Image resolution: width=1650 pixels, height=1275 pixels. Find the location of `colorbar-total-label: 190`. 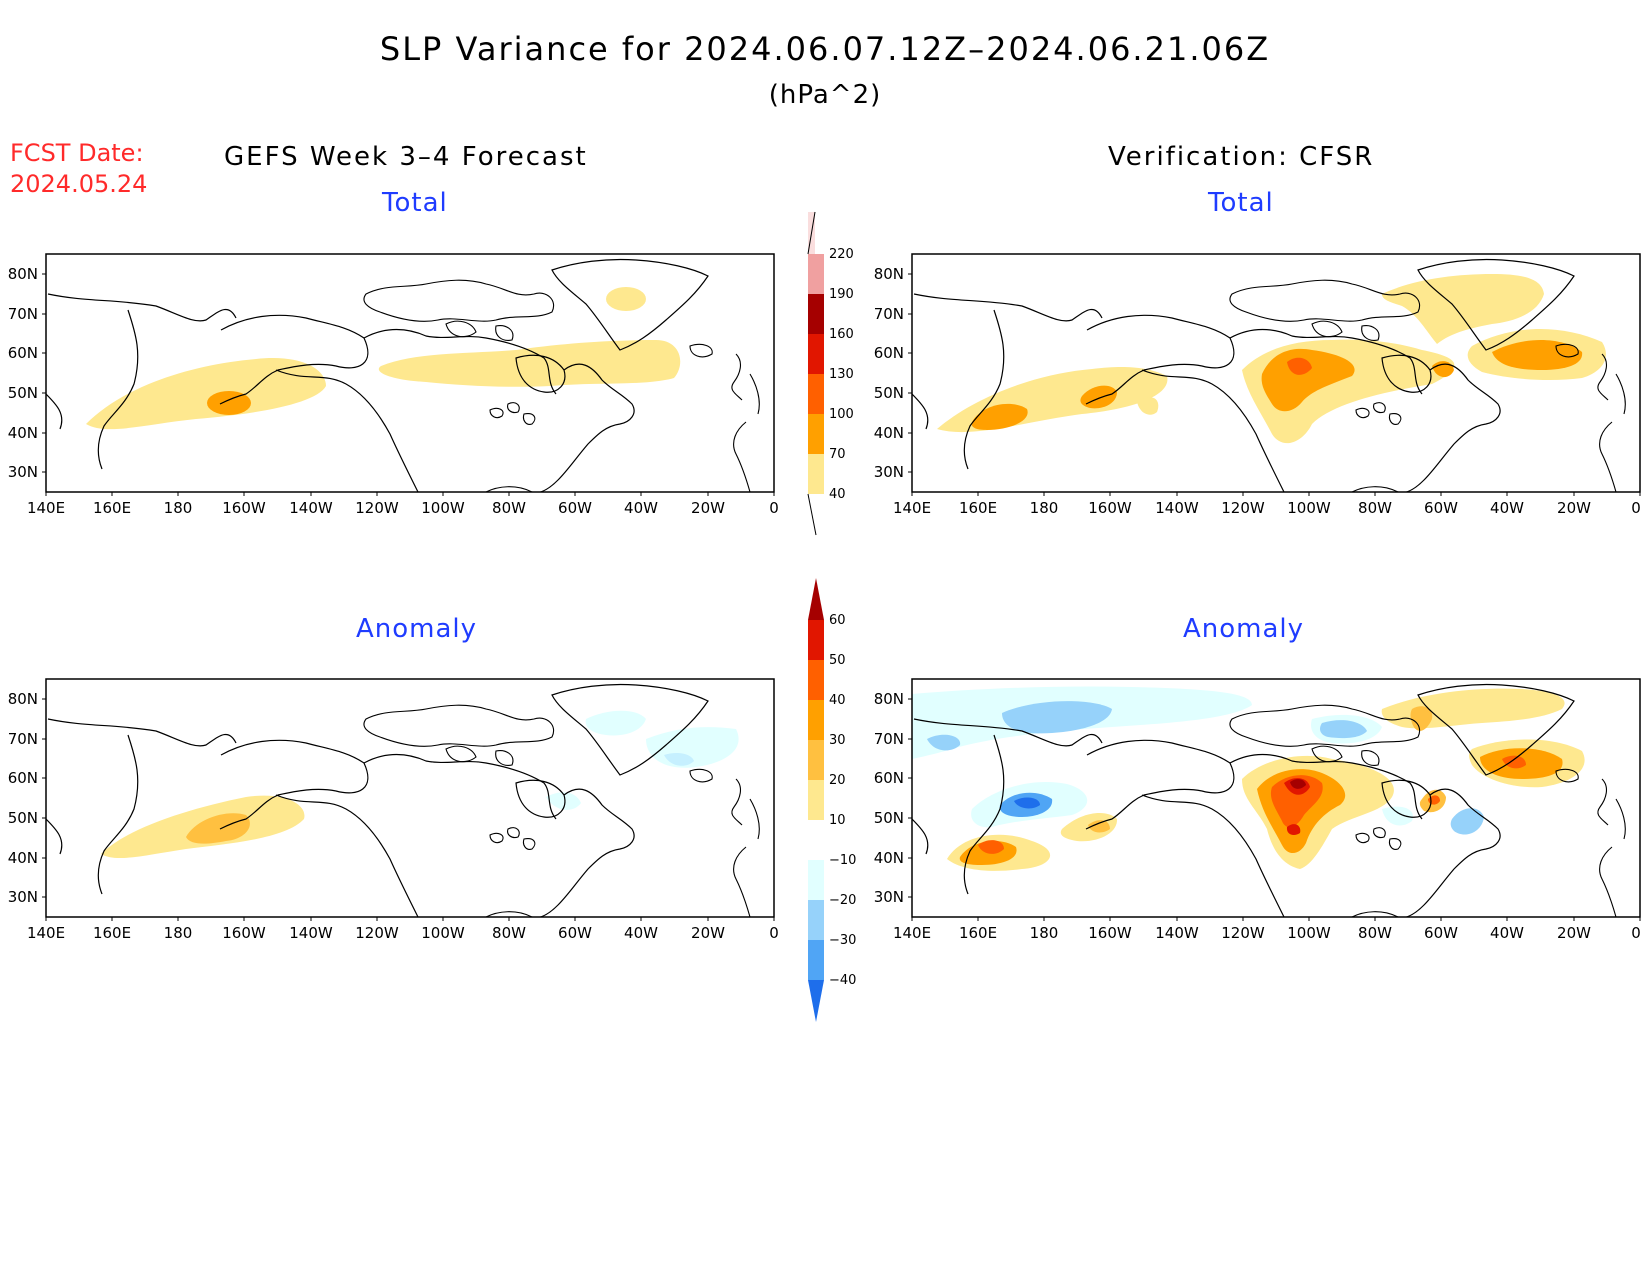

colorbar-total-label: 190 is located at coordinates (841, 294).